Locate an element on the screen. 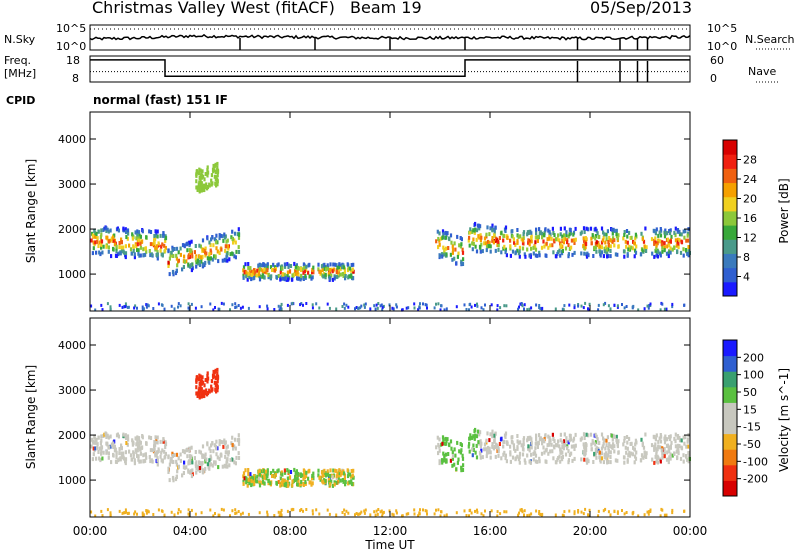  nsearch-tick-bottom: 10^0 is located at coordinates (722, 46).